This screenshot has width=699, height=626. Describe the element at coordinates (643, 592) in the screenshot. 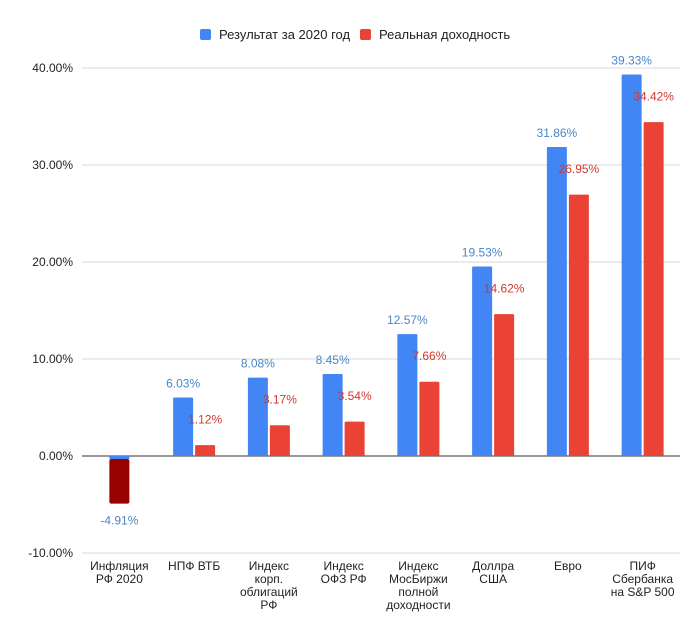

I see `x-category-label-line: на S&P 500` at that location.